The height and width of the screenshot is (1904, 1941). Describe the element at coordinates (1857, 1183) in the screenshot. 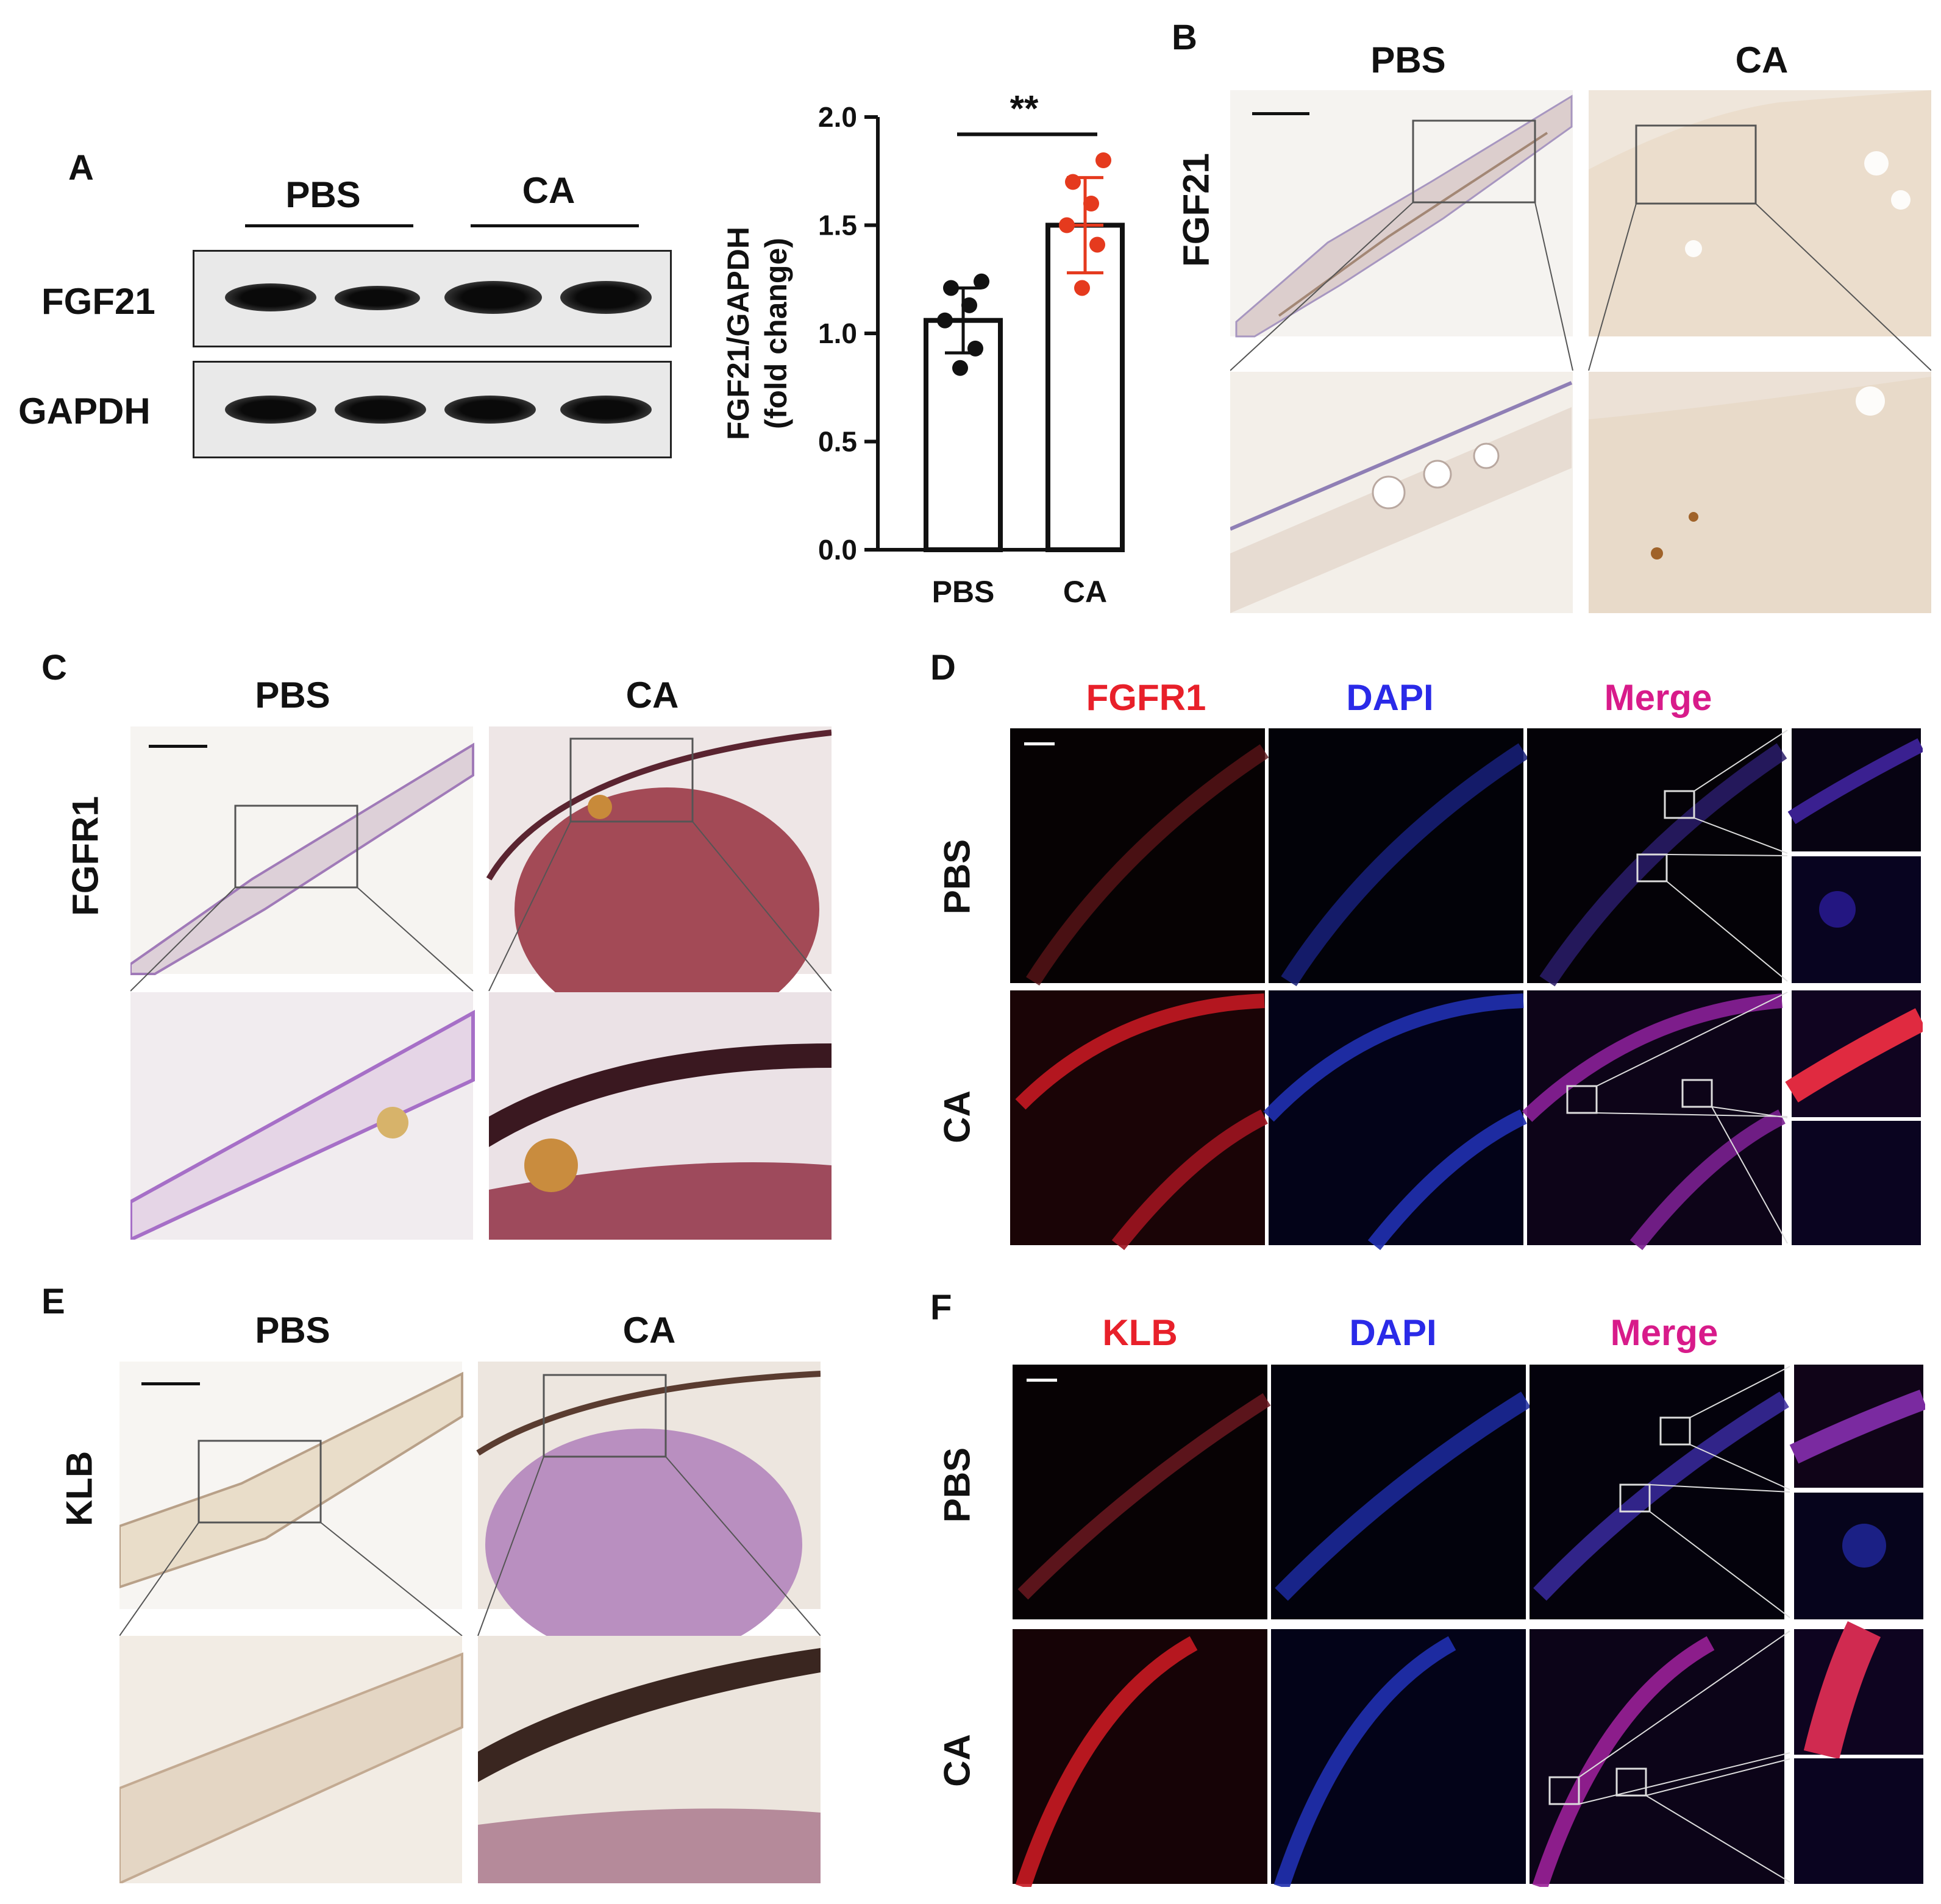

I see `fl-inset` at that location.